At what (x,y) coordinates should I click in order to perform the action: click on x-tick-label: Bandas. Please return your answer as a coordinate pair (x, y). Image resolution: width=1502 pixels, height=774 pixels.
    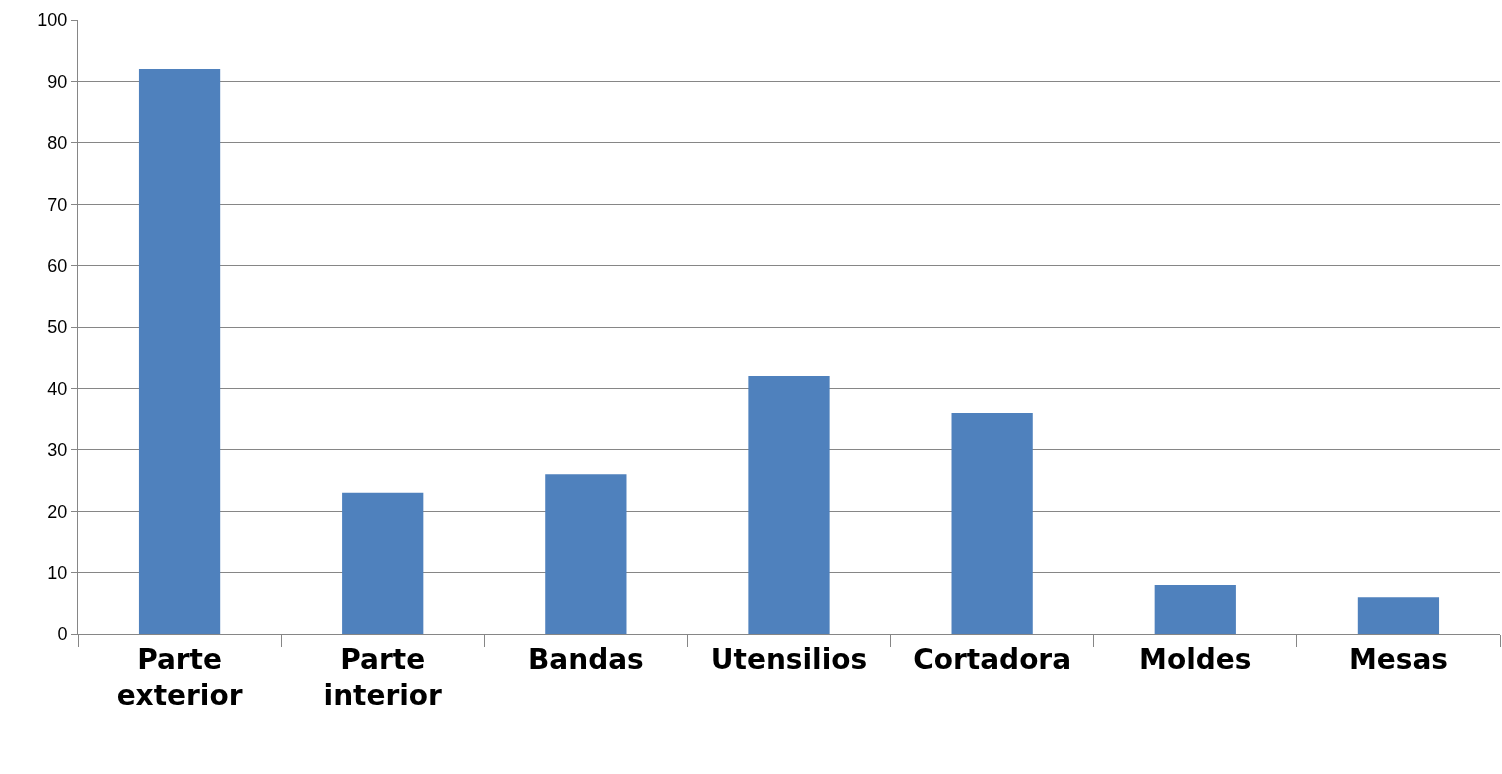
    Looking at the image, I should click on (585, 659).